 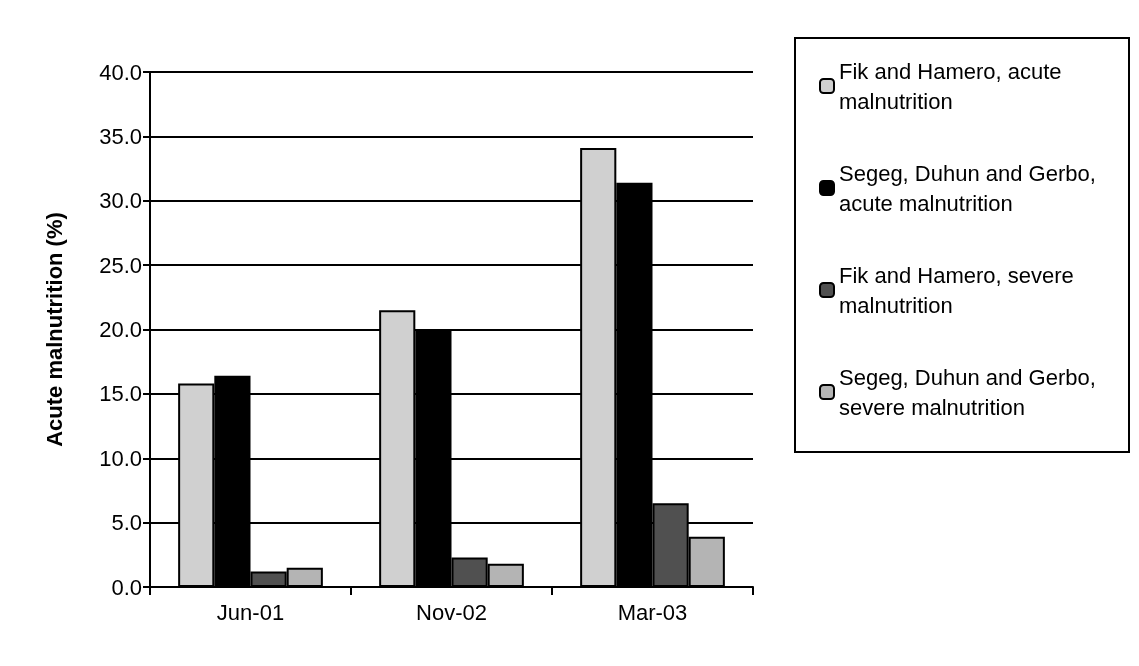 What do you see at coordinates (120, 136) in the screenshot?
I see `y-tick-label: 35.0` at bounding box center [120, 136].